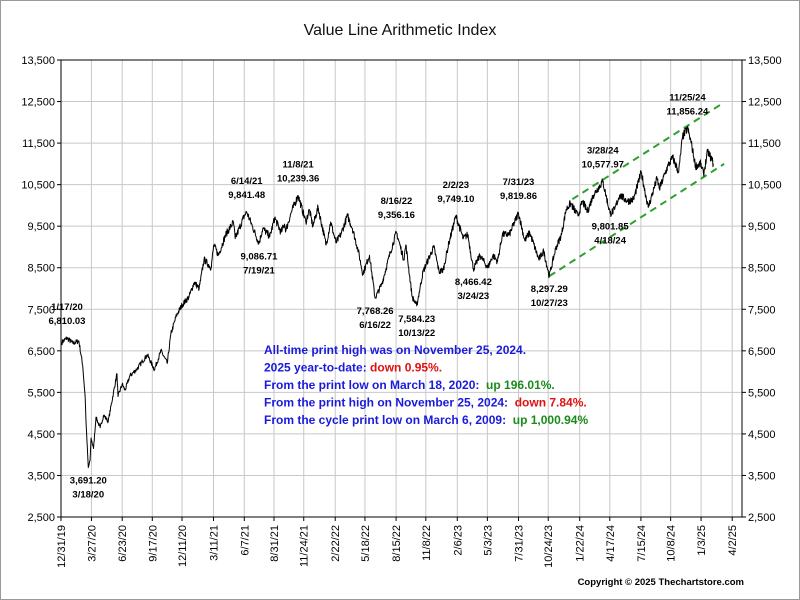  Describe the element at coordinates (38, 61) in the screenshot. I see `y-tick-label-left: 13,500` at that location.